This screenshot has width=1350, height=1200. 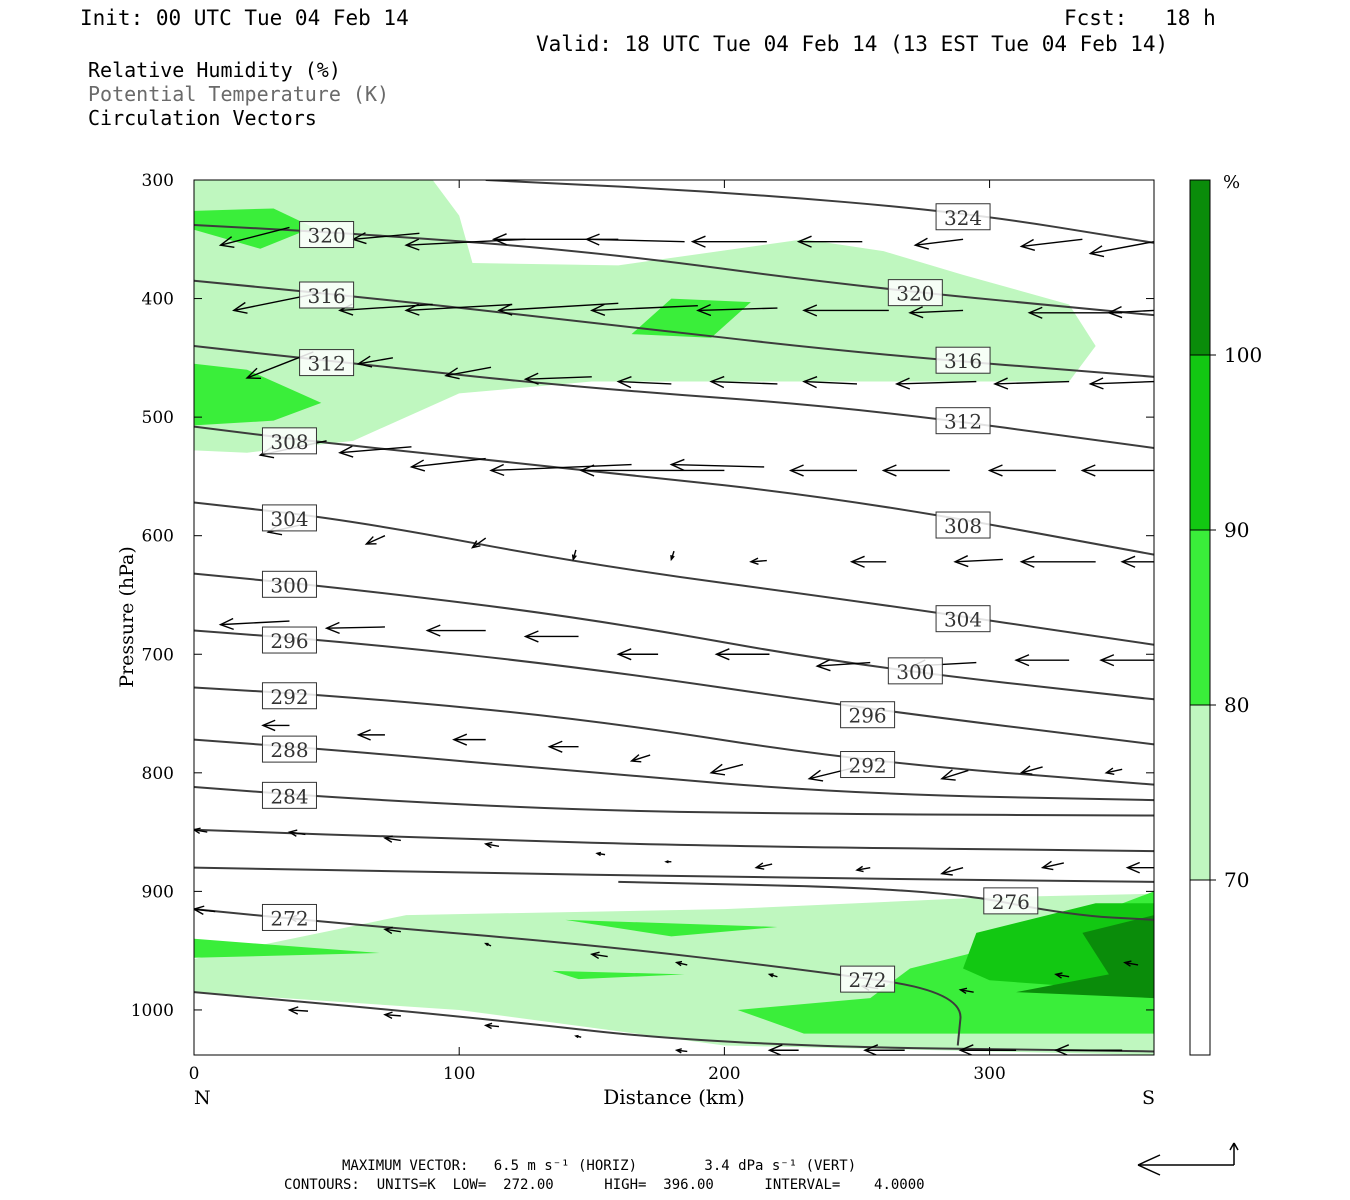 What do you see at coordinates (289, 697) in the screenshot?
I see `contour-label: 292` at bounding box center [289, 697].